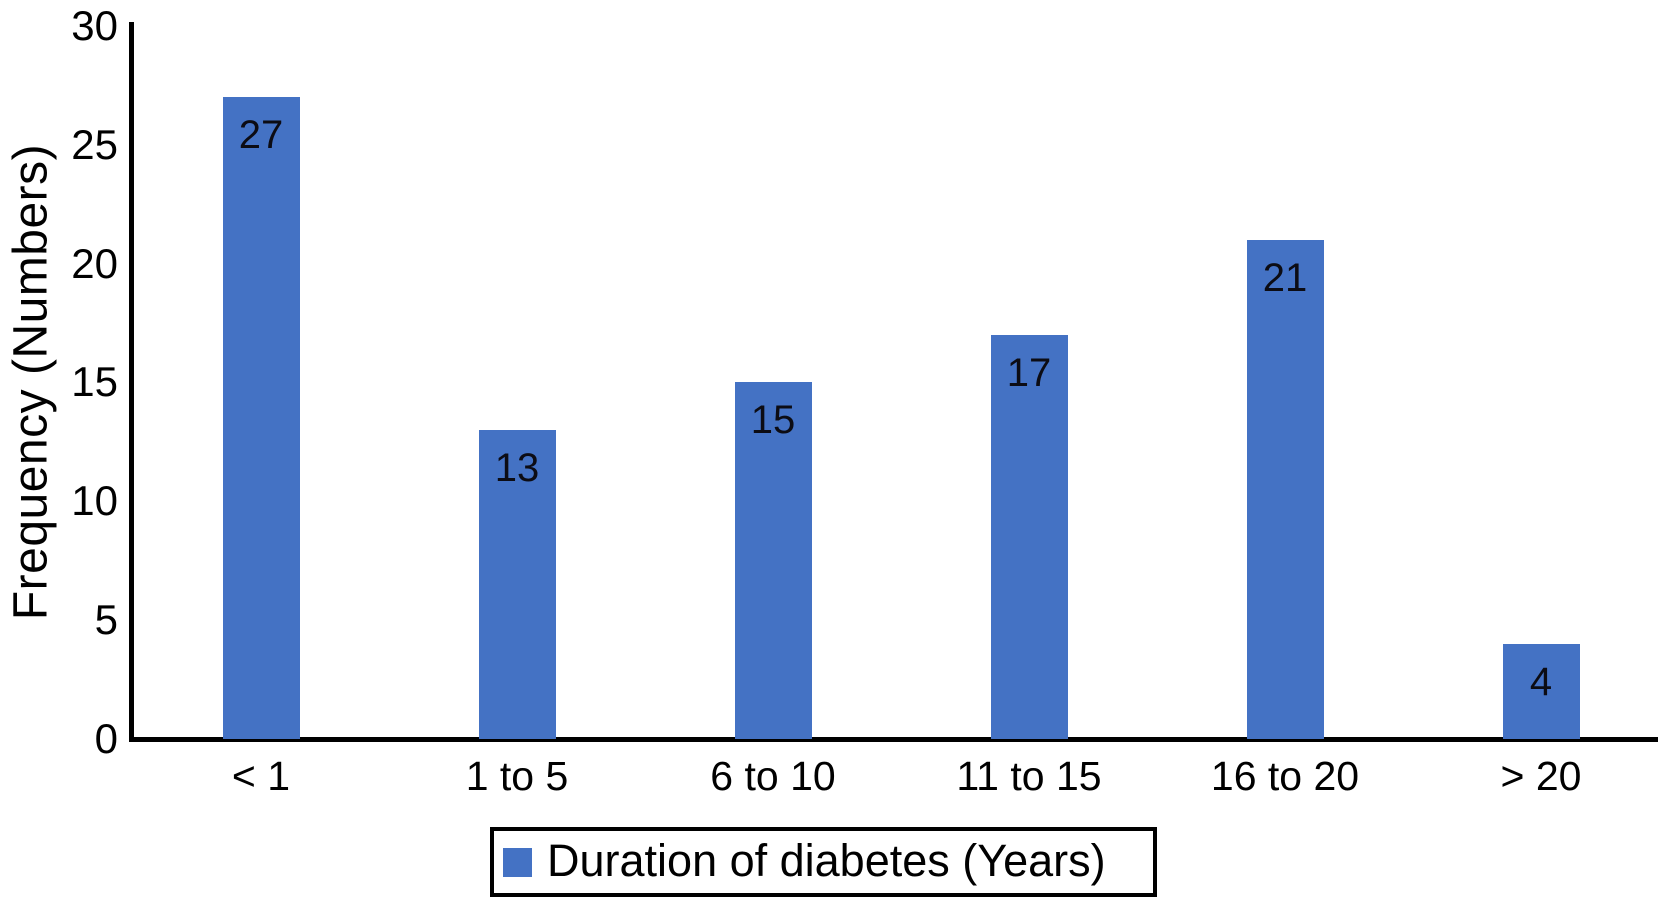  What do you see at coordinates (106, 620) in the screenshot?
I see `y-tick-label: 5` at bounding box center [106, 620].